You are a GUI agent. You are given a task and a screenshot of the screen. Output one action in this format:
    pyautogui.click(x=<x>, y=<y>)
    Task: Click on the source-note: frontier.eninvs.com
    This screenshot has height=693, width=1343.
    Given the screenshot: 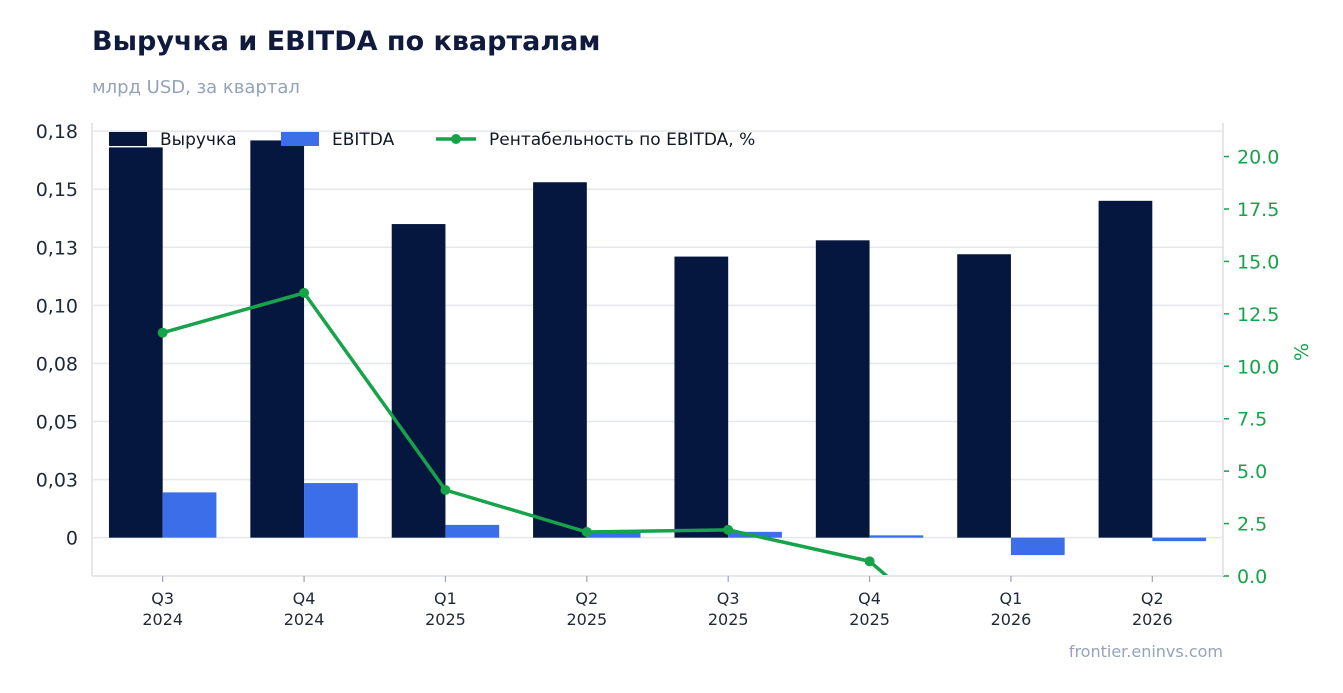 What is the action you would take?
    pyautogui.click(x=1145, y=651)
    